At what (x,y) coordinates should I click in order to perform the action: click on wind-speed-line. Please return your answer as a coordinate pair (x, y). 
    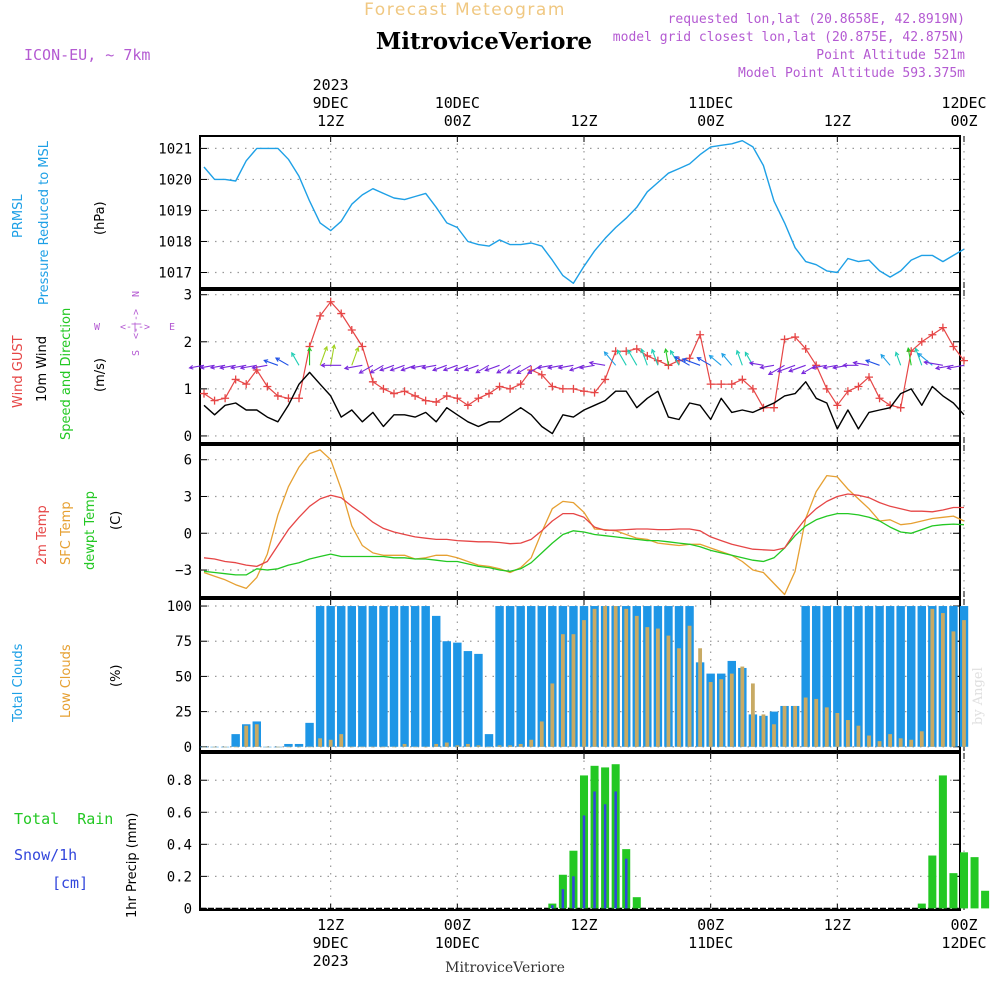
    Looking at the image, I should click on (584, 403).